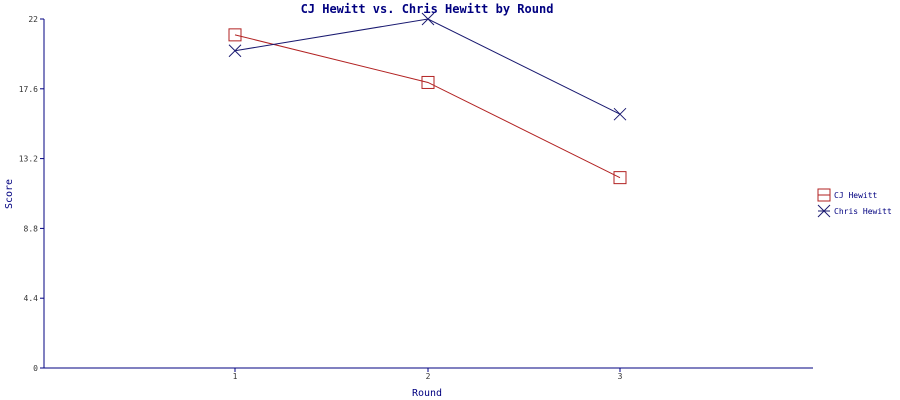  Describe the element at coordinates (427, 9) in the screenshot. I see `chart-title: CJ Hewitt vs. Chris Hewitt by Round` at that location.